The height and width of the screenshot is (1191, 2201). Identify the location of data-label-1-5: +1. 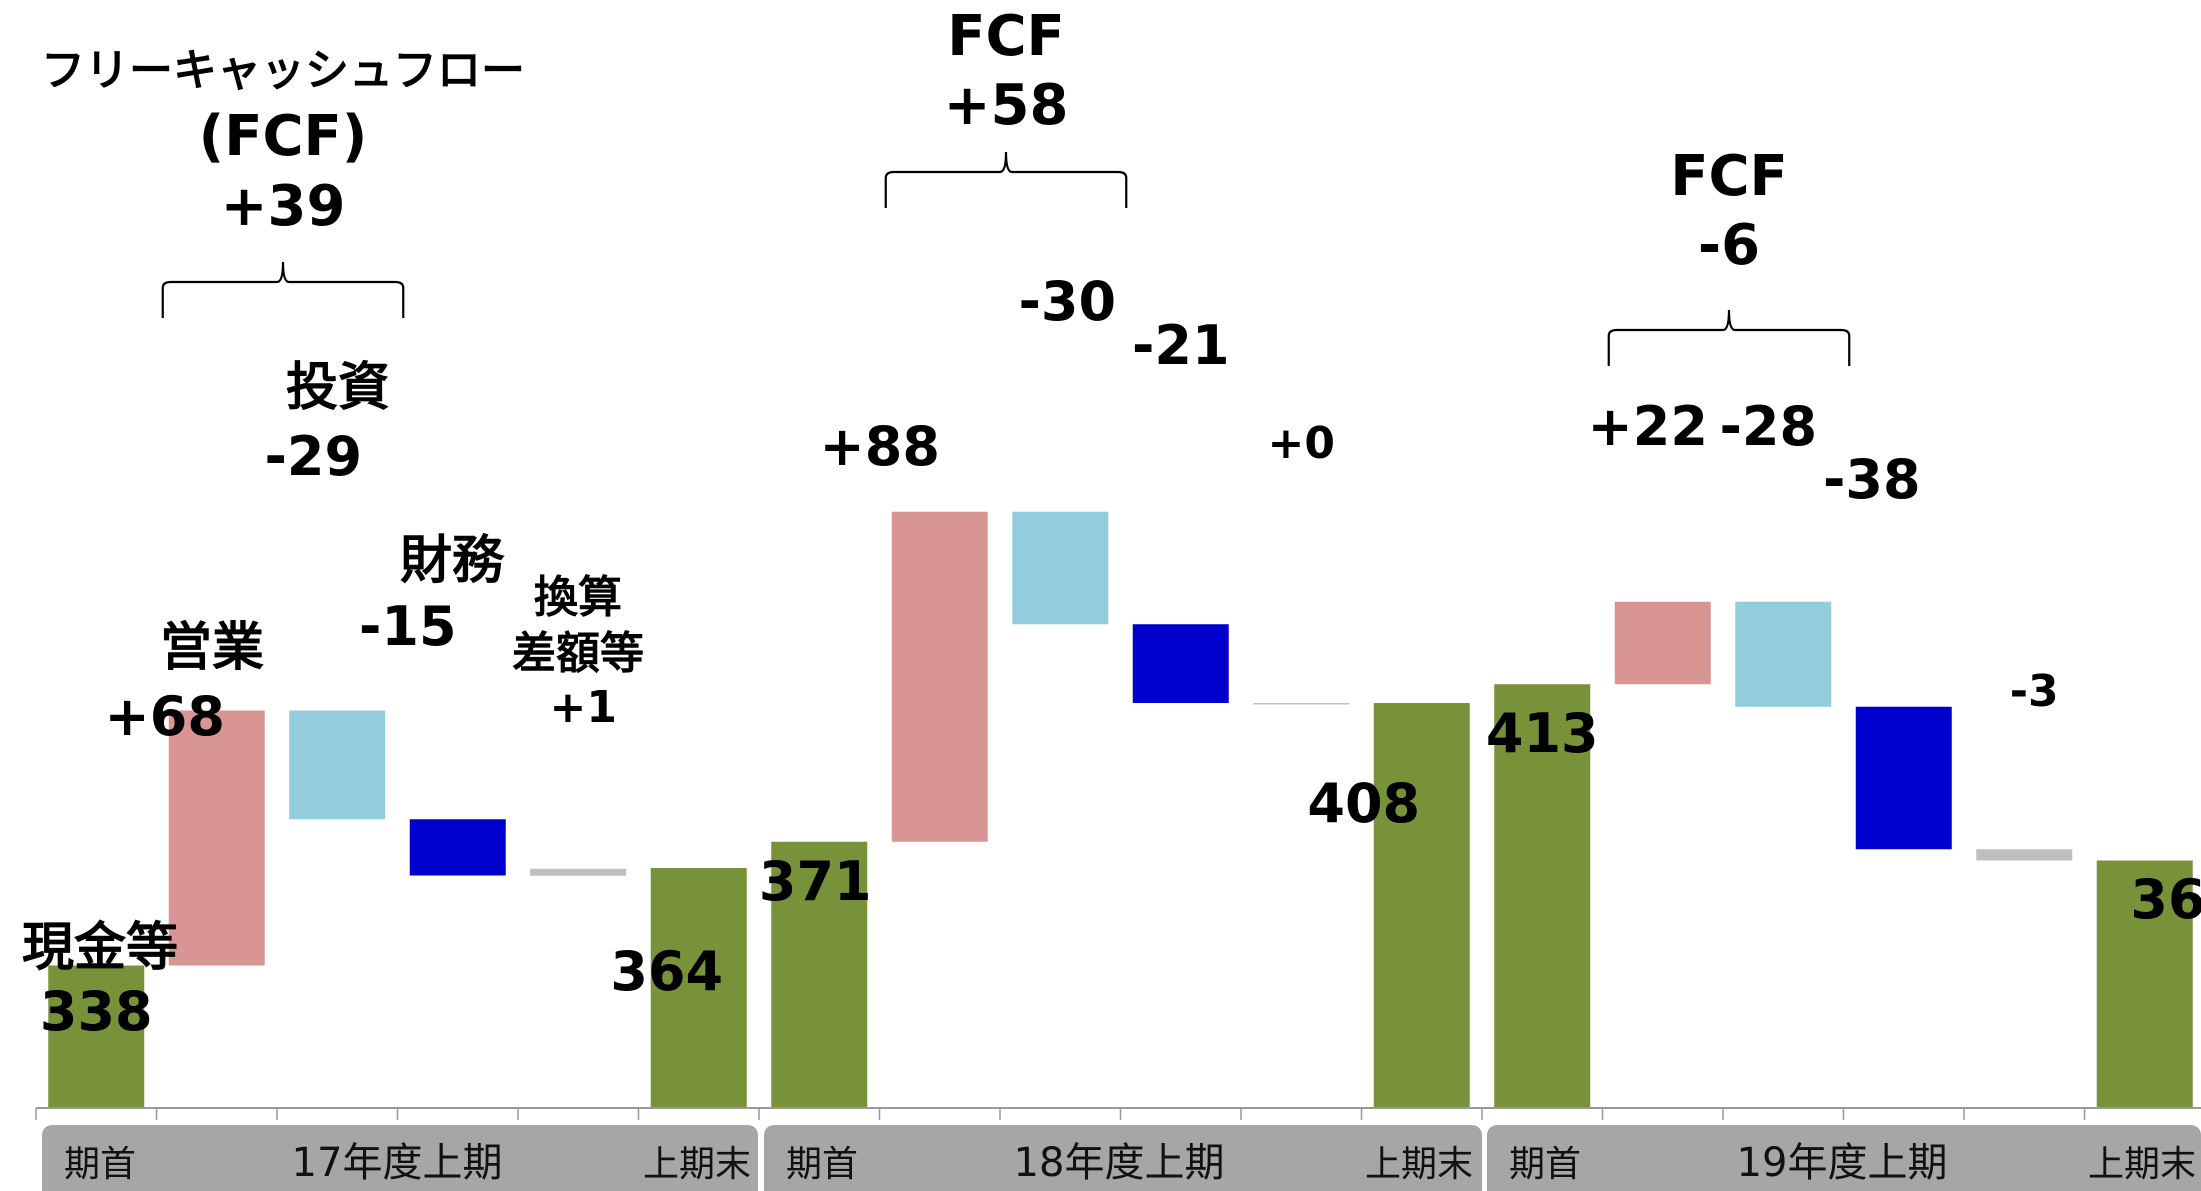
(583, 707).